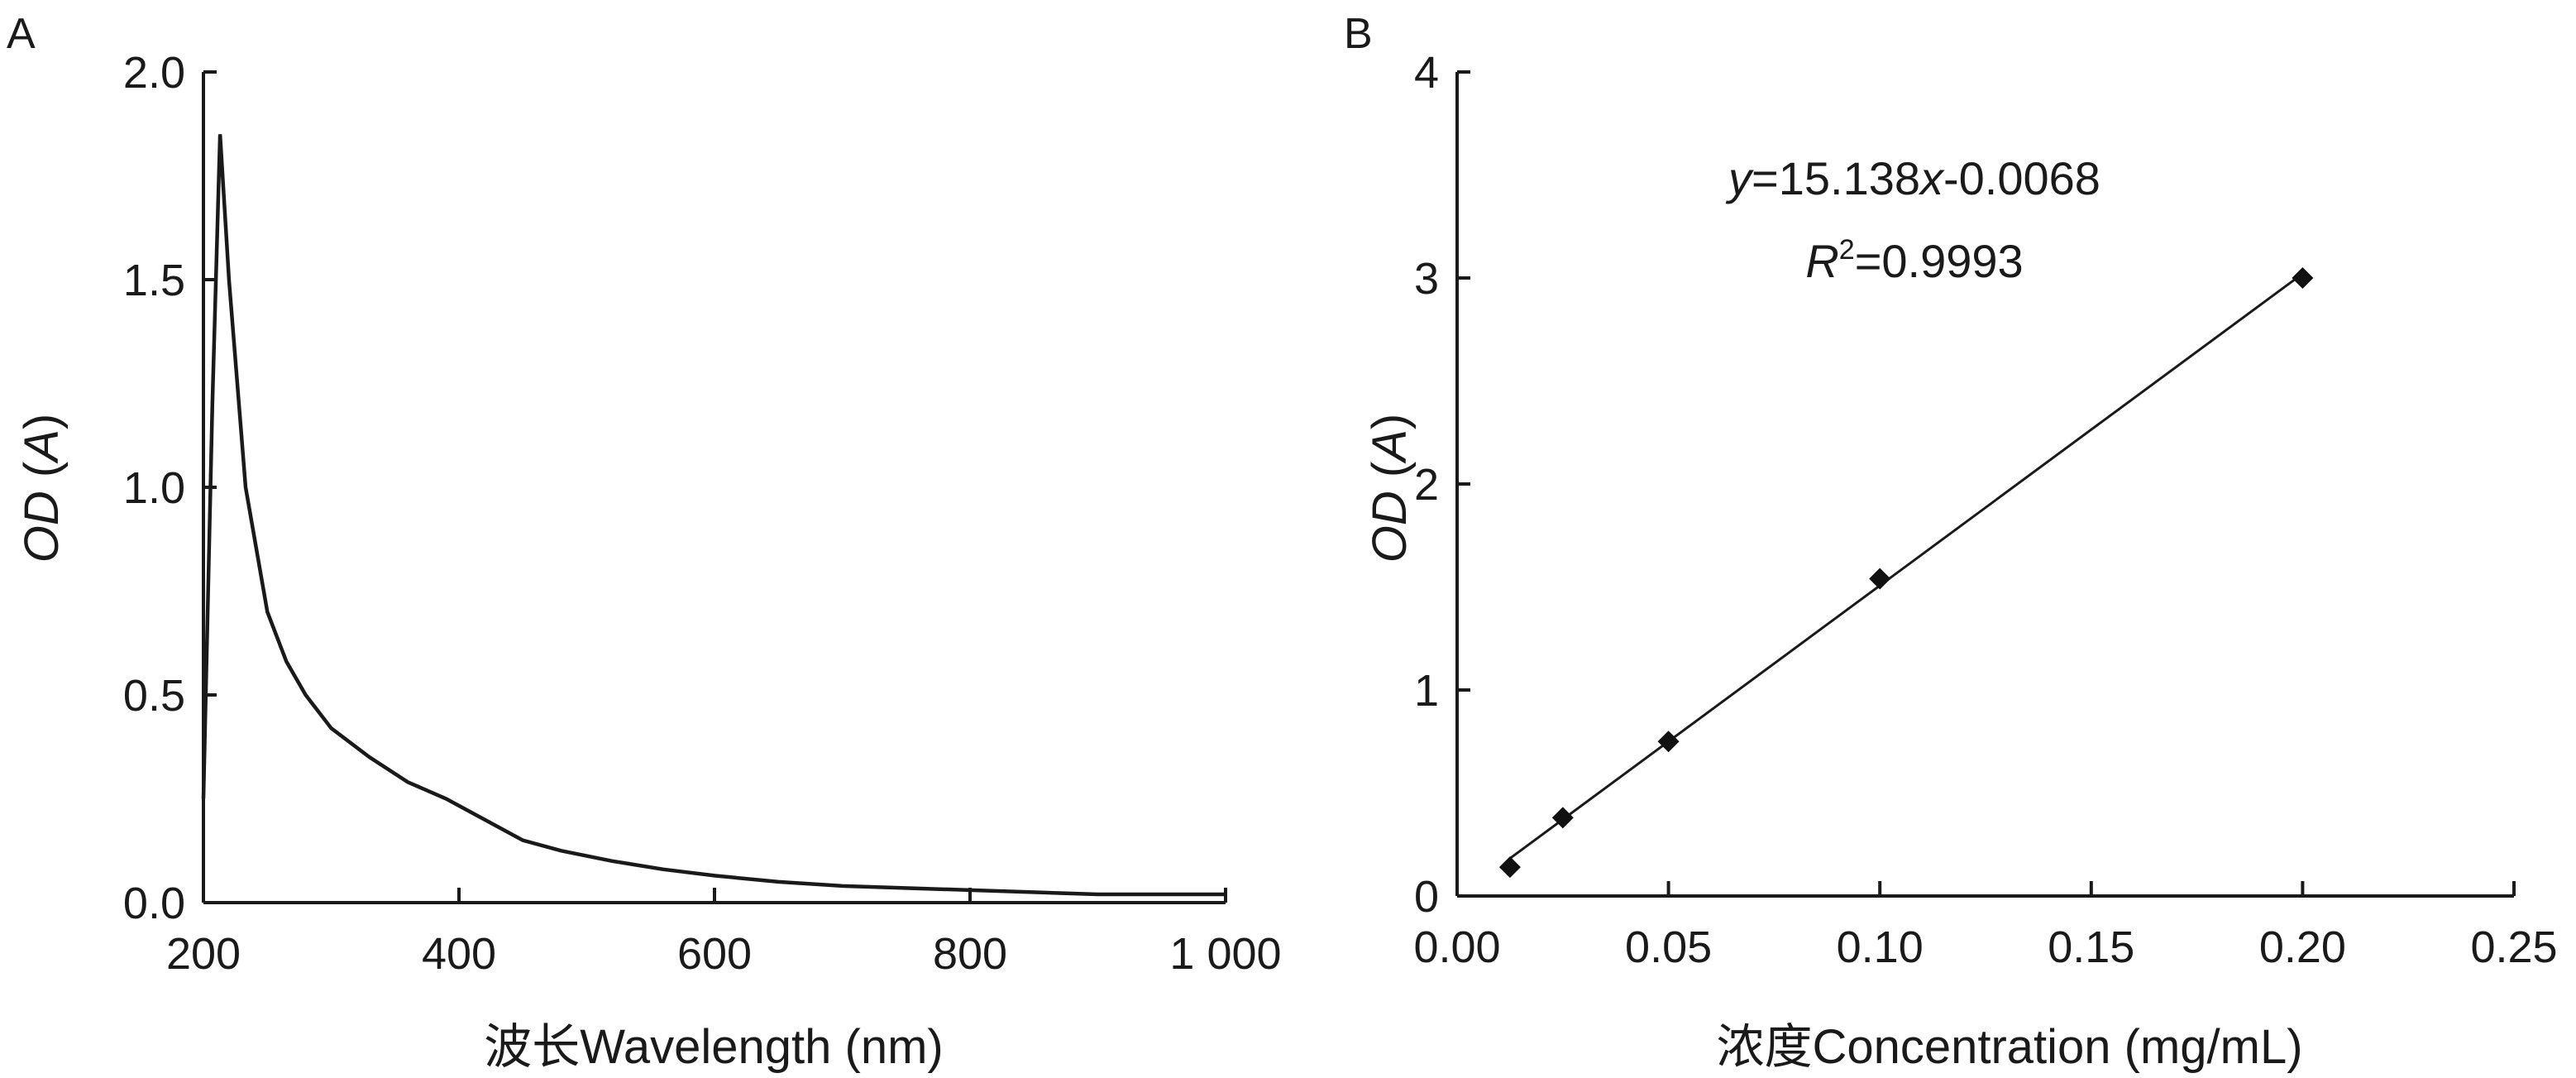 This screenshot has height=1078, width=2576. I want to click on x-axis-title-a: 波长Wavelength (nm), so click(713, 1047).